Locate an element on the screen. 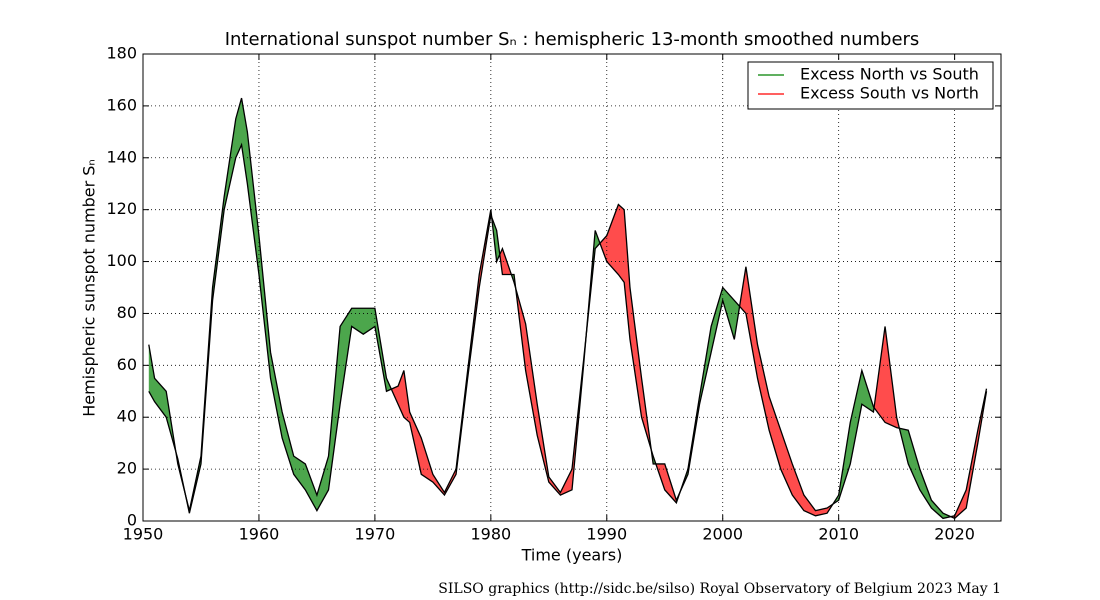  y-tick-label: 140 is located at coordinates (121, 156).